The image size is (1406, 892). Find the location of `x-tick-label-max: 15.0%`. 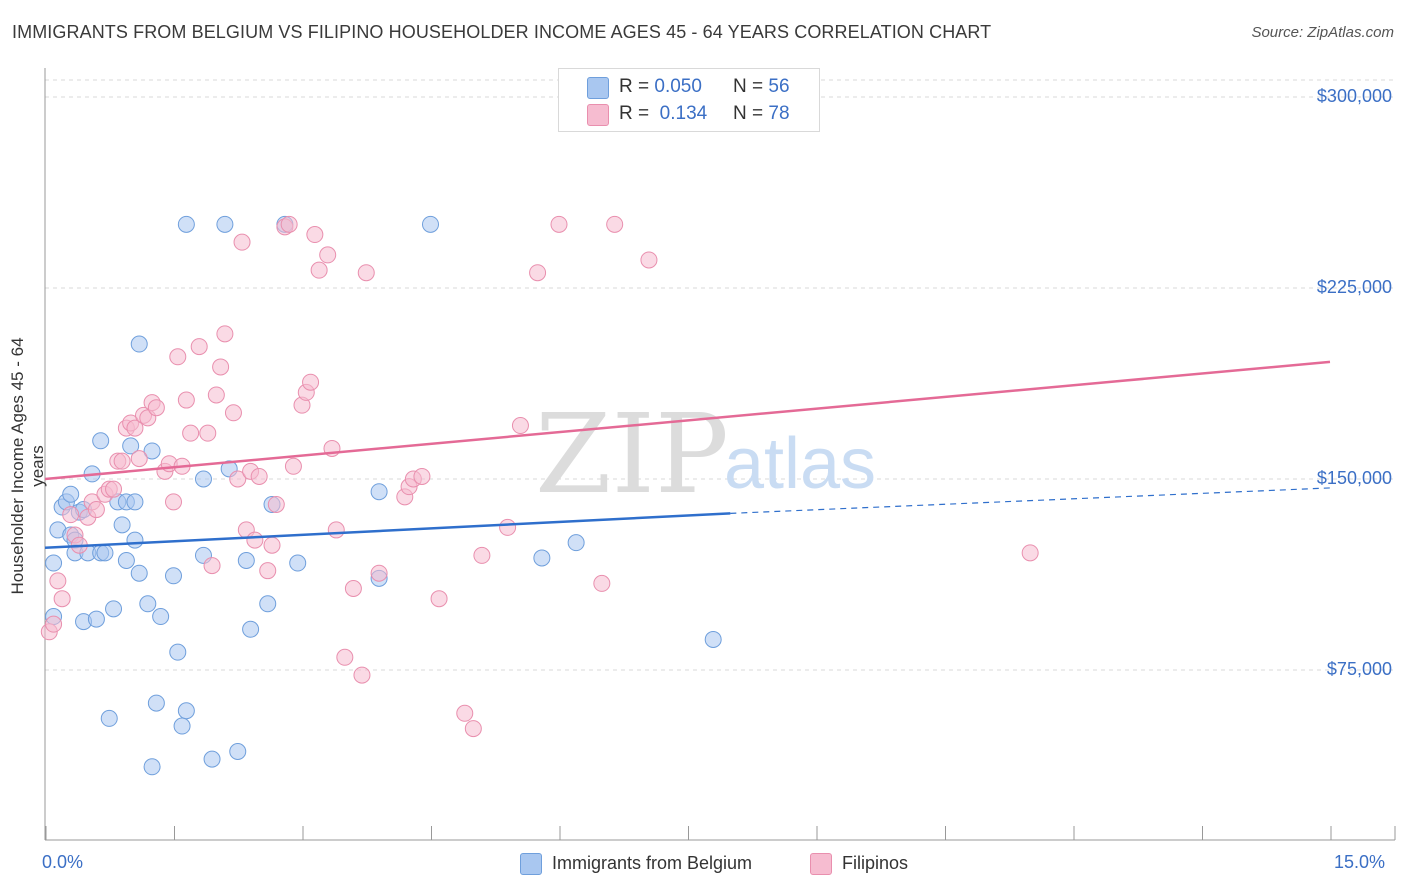

x-tick-label-max: 15.0% is located at coordinates (1360, 862).